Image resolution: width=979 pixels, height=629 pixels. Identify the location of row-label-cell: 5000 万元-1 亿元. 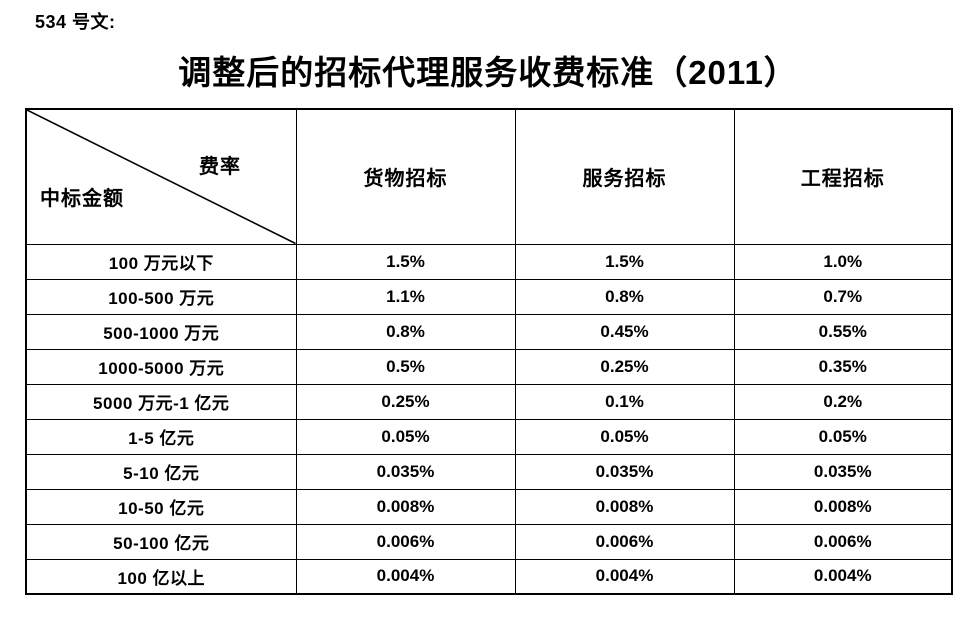
(161, 401).